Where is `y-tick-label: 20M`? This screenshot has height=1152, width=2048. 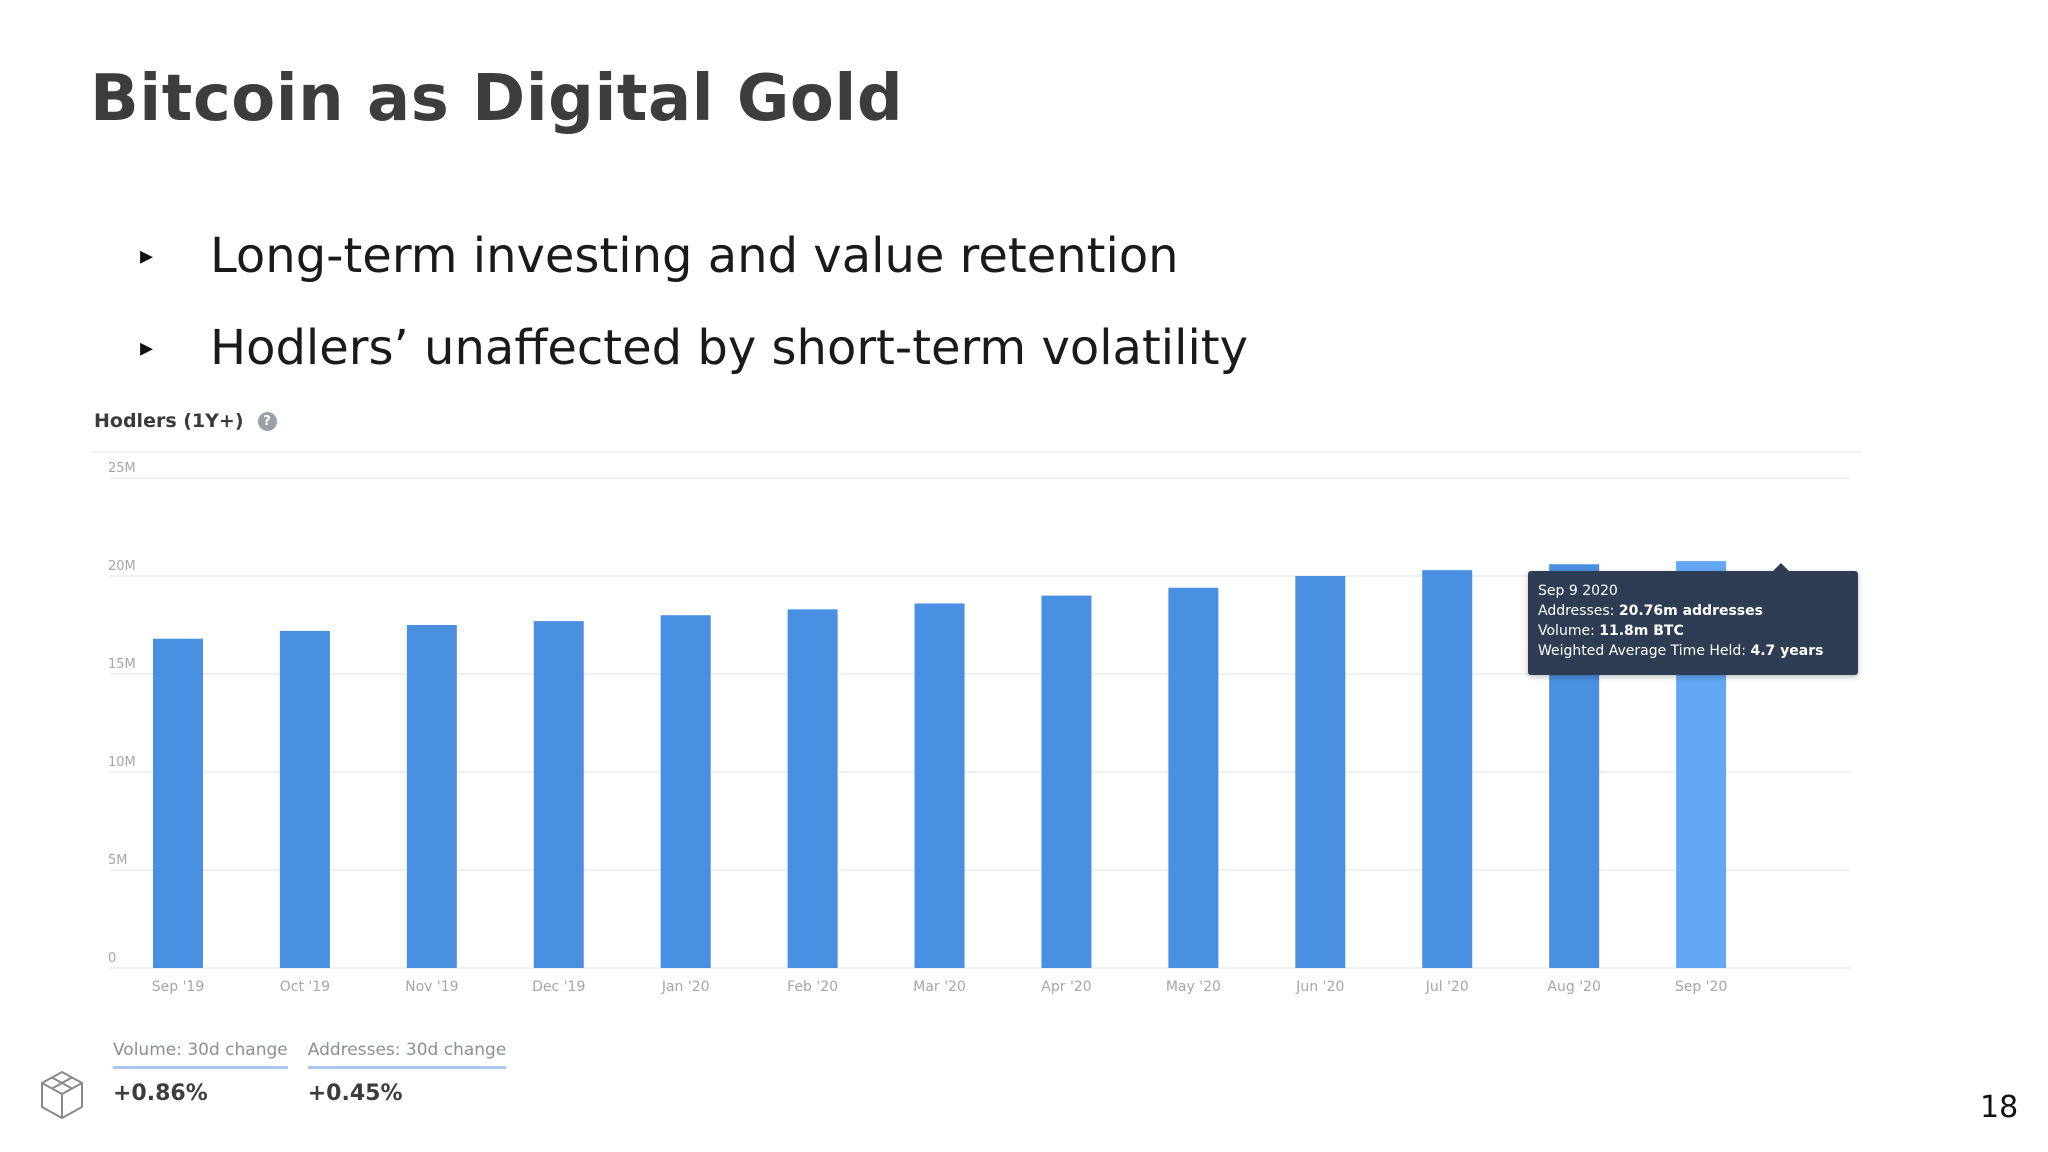
y-tick-label: 20M is located at coordinates (122, 566).